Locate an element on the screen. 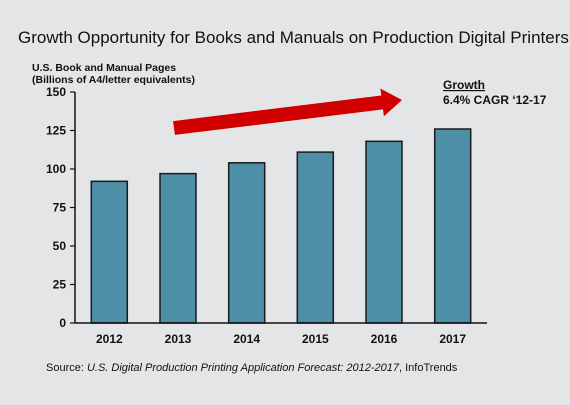 The image size is (570, 405). x-tick-label-2016: 2016 is located at coordinates (384, 339).